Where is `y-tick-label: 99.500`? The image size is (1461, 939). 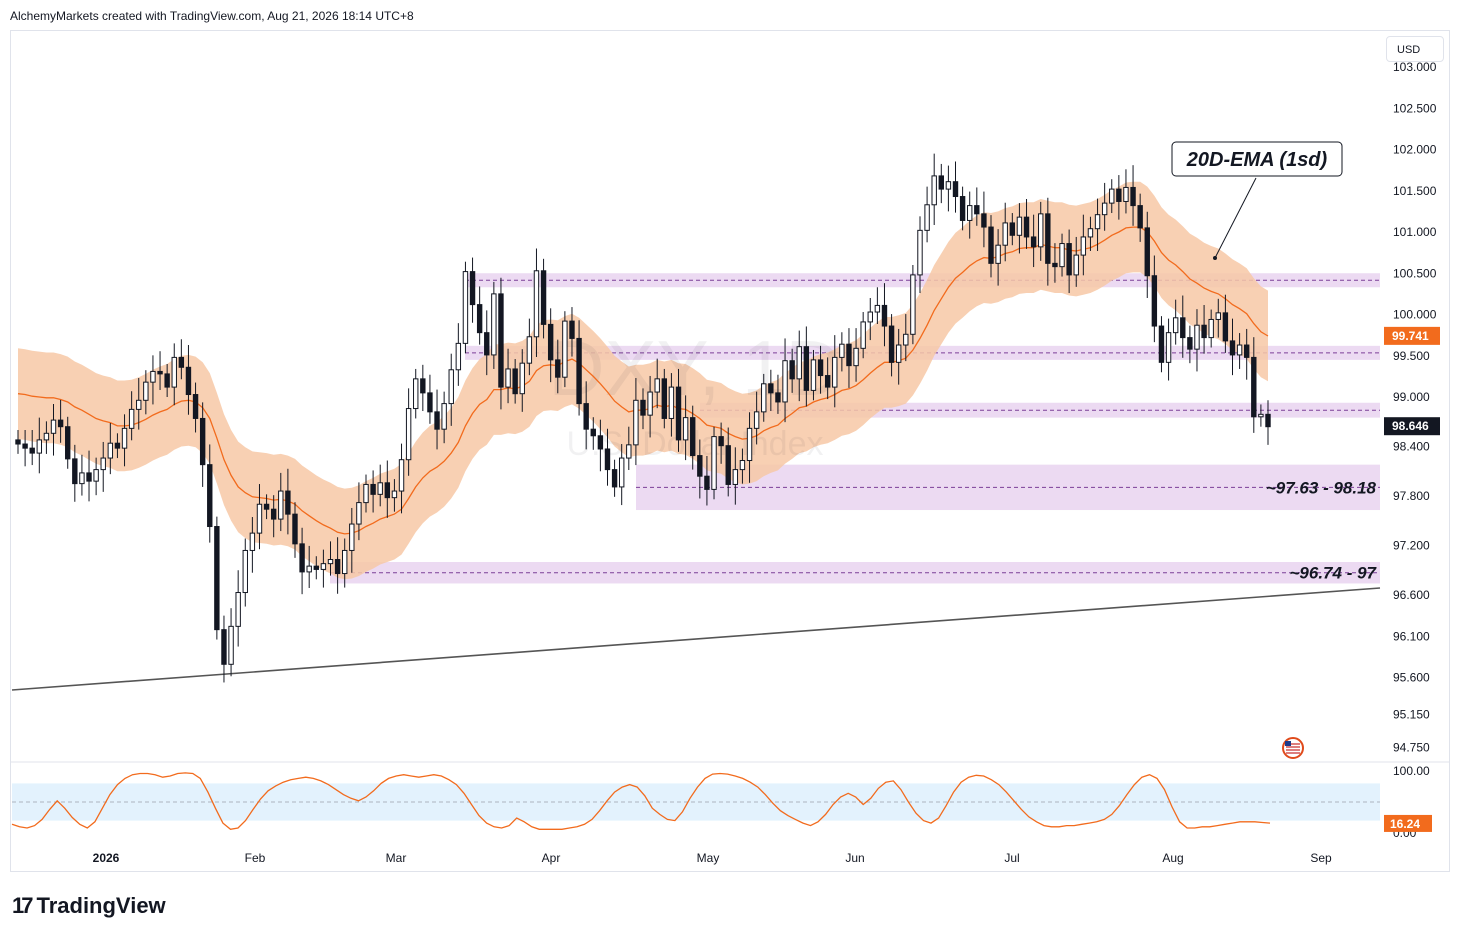 y-tick-label: 99.500 is located at coordinates (1411, 356).